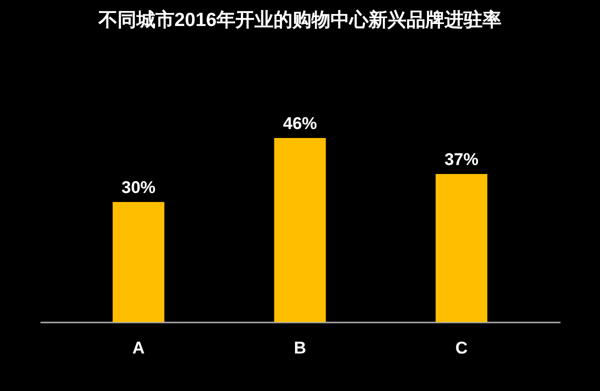  Describe the element at coordinates (300, 123) in the screenshot. I see `data-label: 46%` at that location.